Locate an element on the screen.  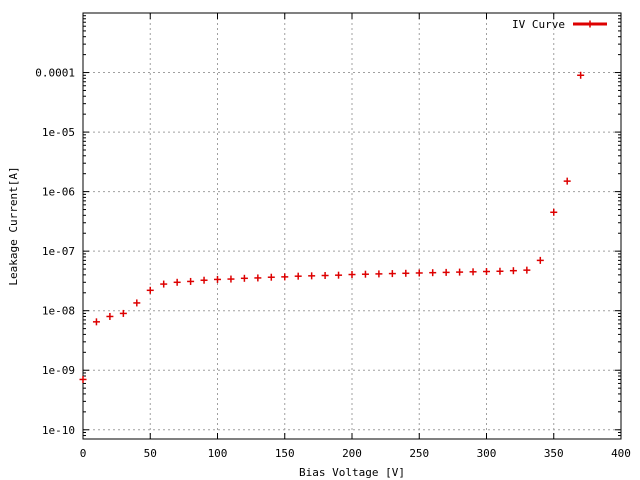
x-tick-label: 250 is located at coordinates (419, 453).